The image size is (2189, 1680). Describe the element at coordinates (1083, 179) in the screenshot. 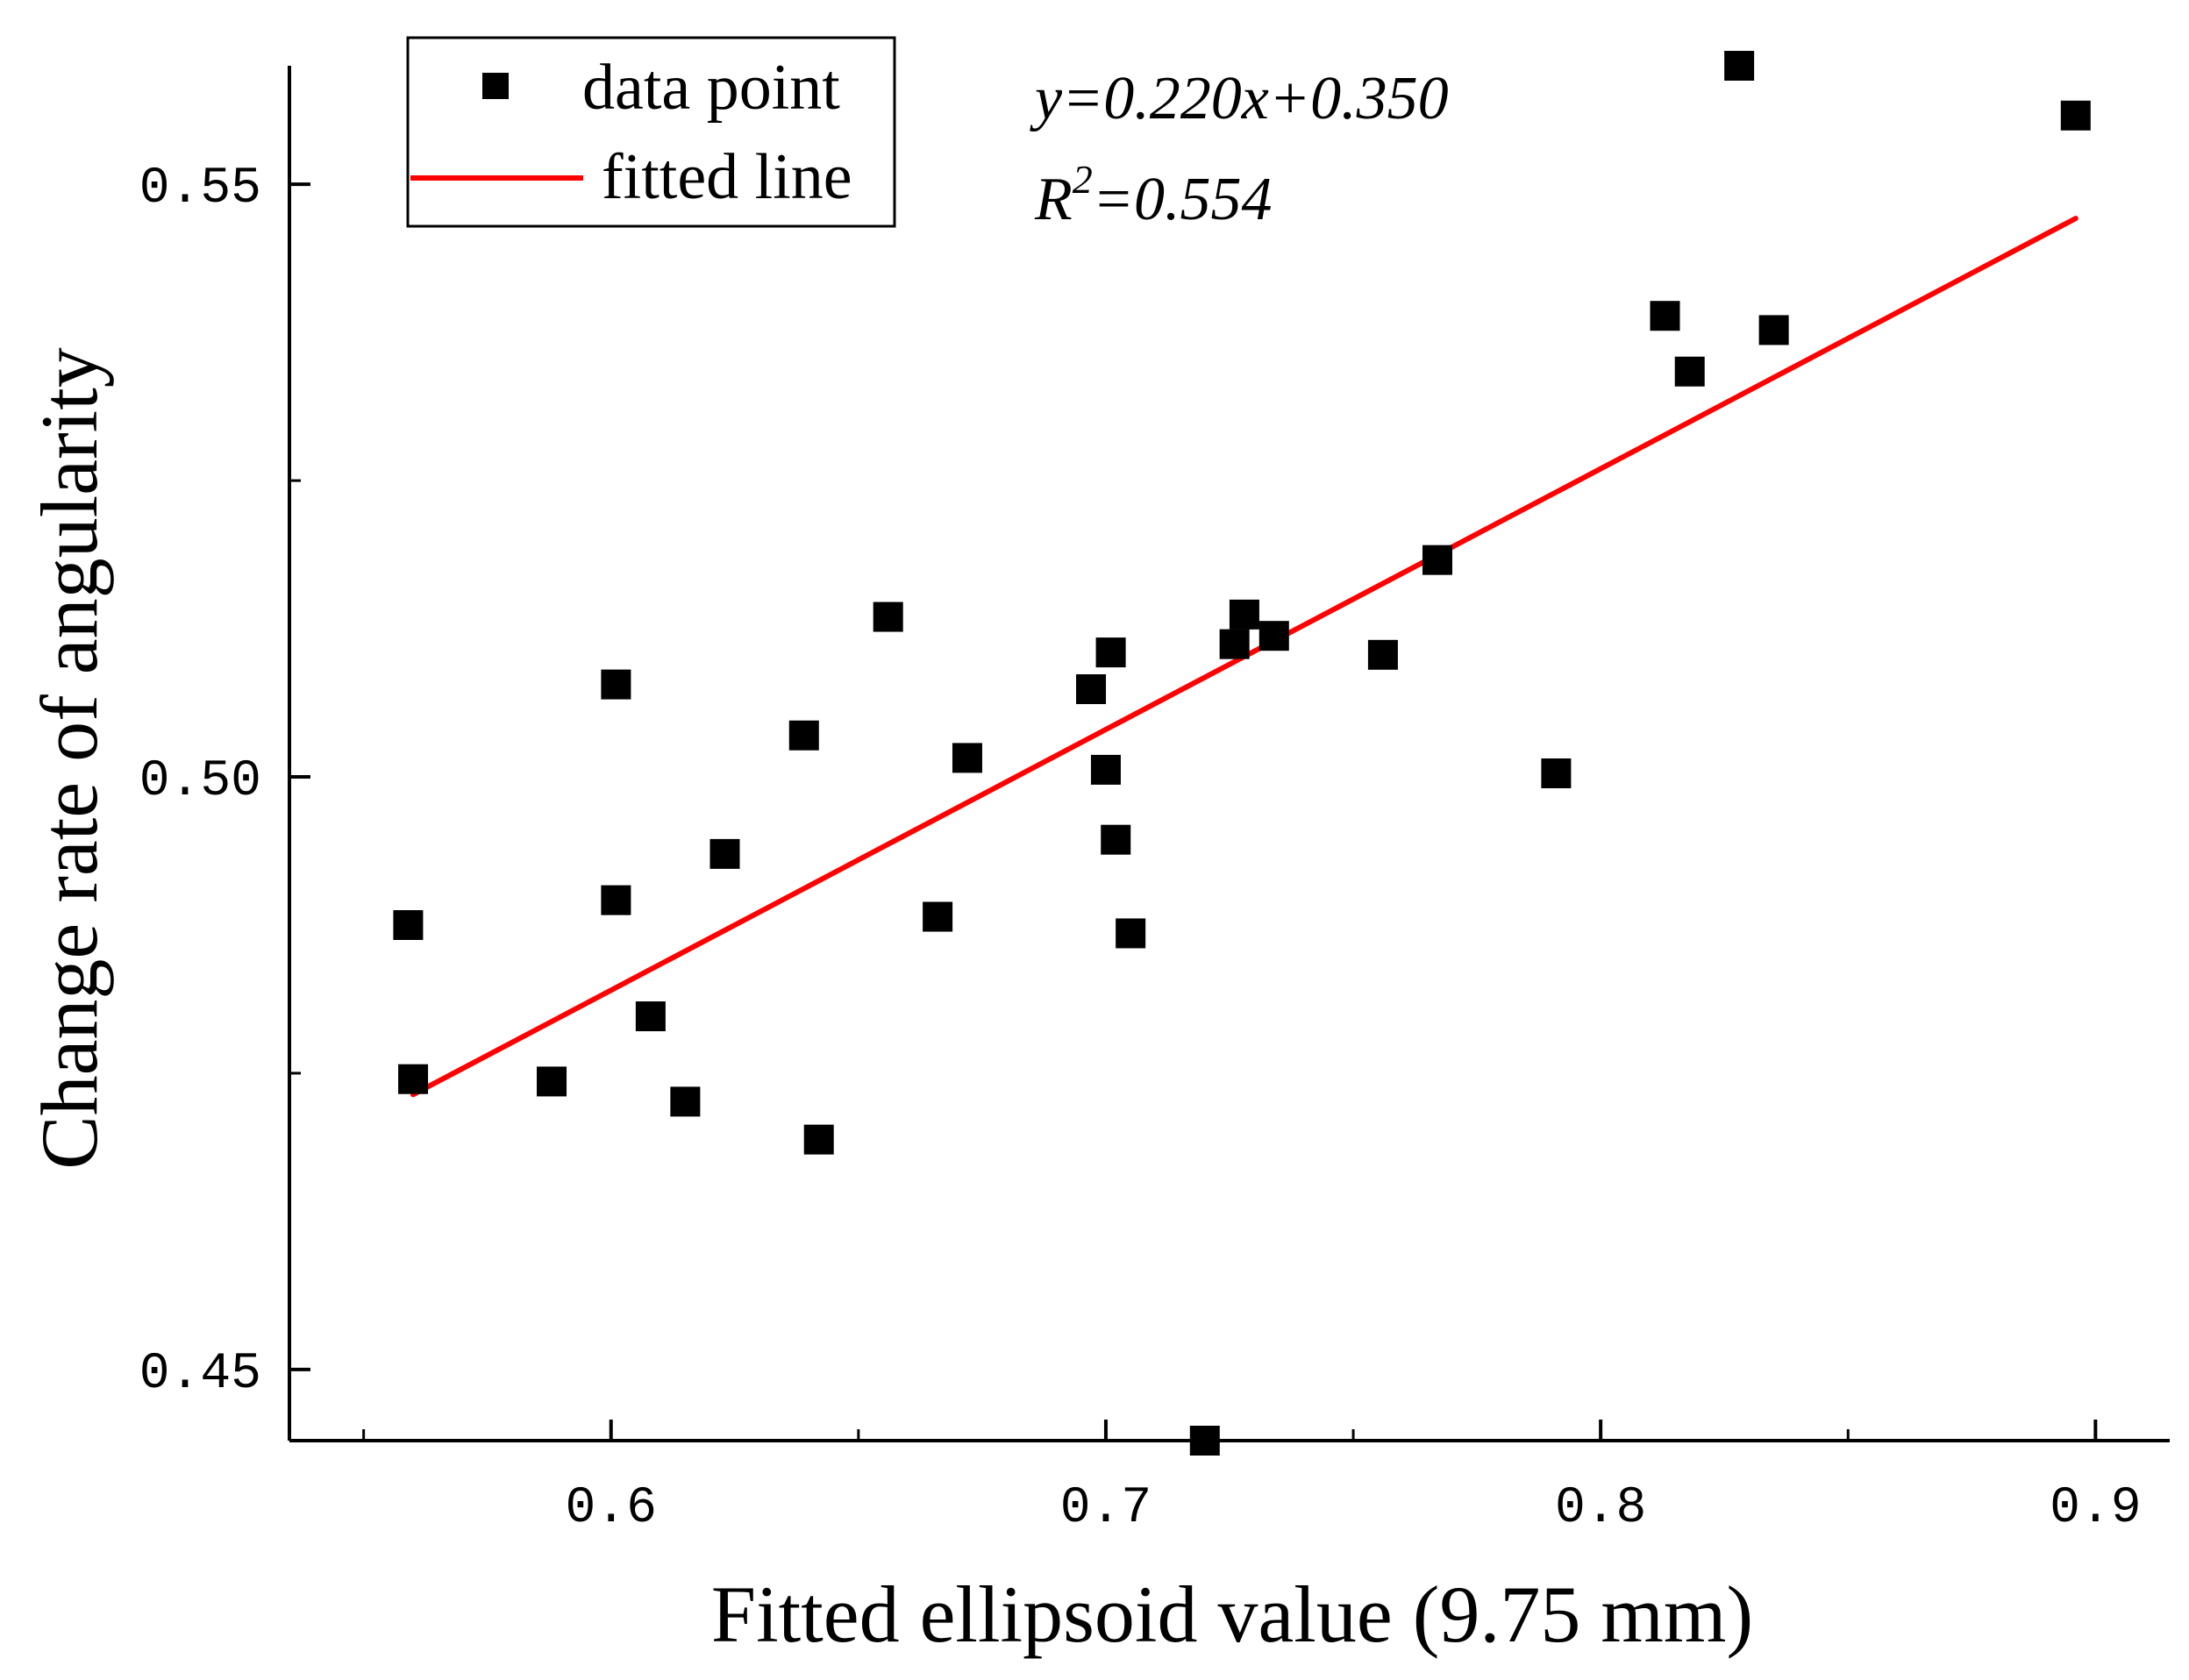

I see `r-squared-exponent: 2` at that location.